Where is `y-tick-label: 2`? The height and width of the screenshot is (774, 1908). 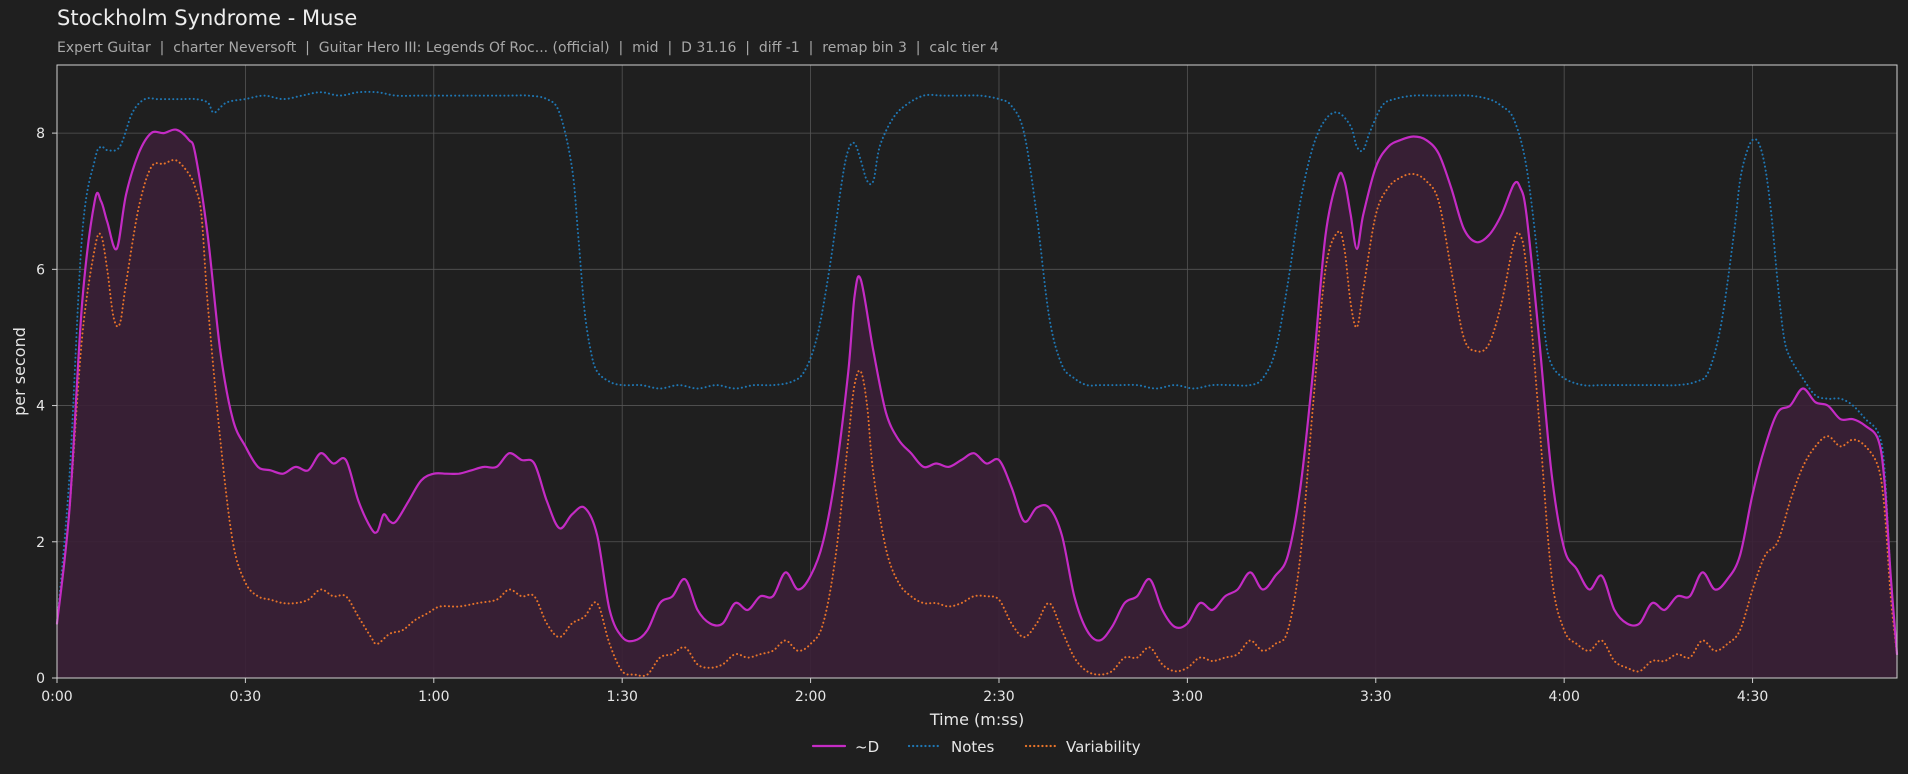
y-tick-label: 2 is located at coordinates (40, 543).